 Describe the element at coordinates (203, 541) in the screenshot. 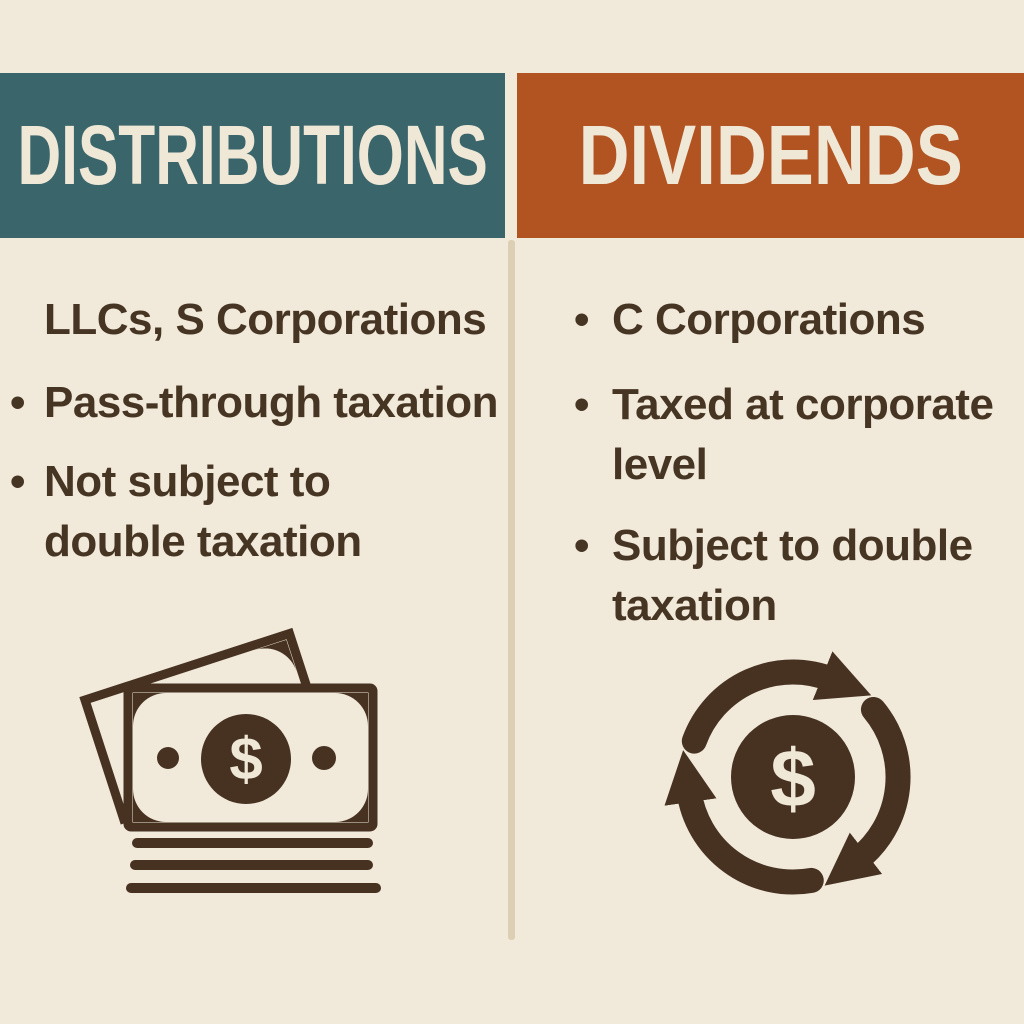

I see `list-item-text: double taxation` at that location.